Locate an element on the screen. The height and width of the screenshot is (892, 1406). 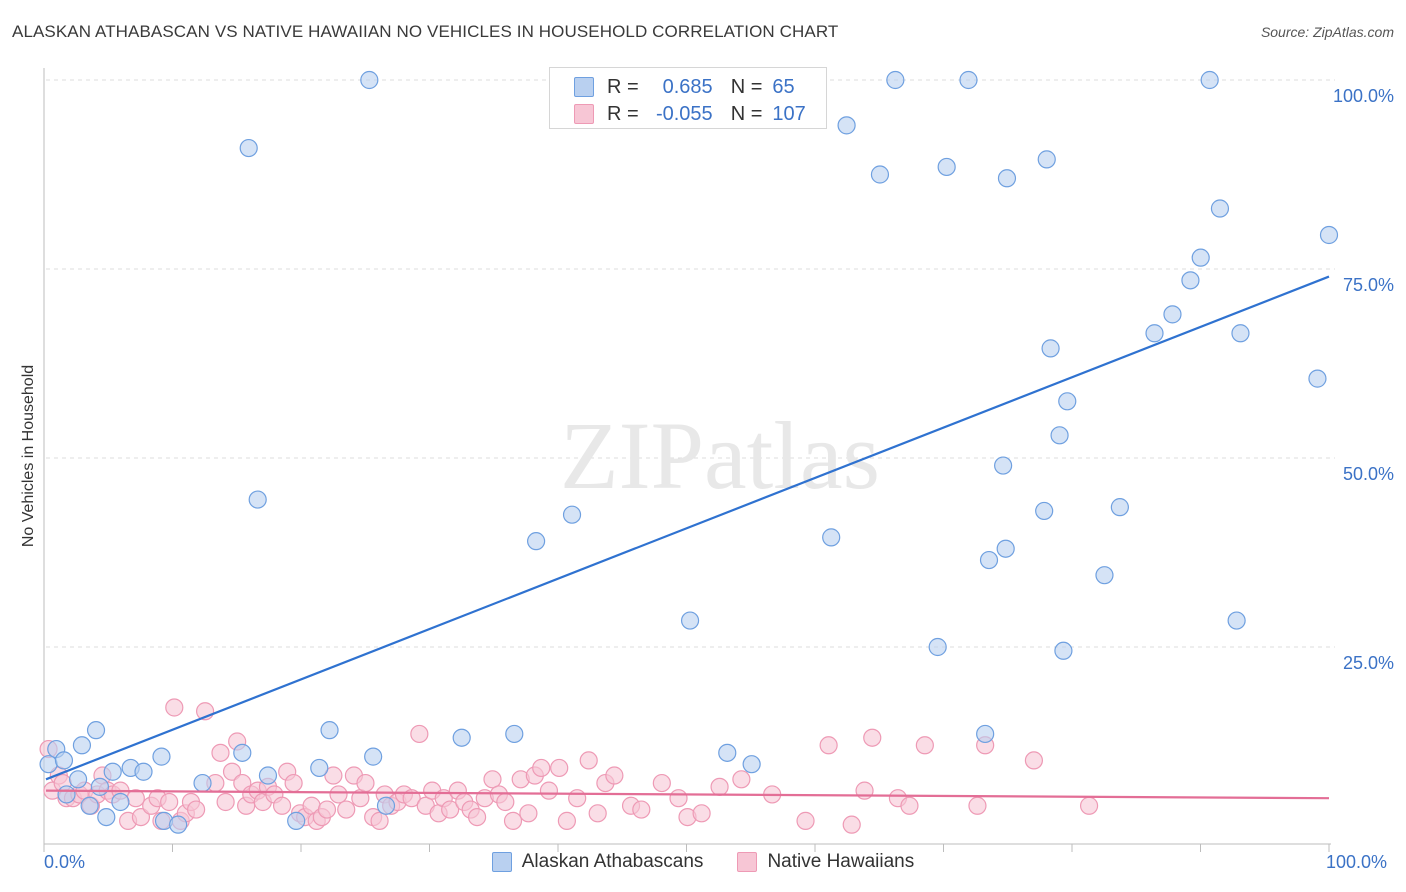
y-tick-label: 75.0% is located at coordinates (1368, 285).